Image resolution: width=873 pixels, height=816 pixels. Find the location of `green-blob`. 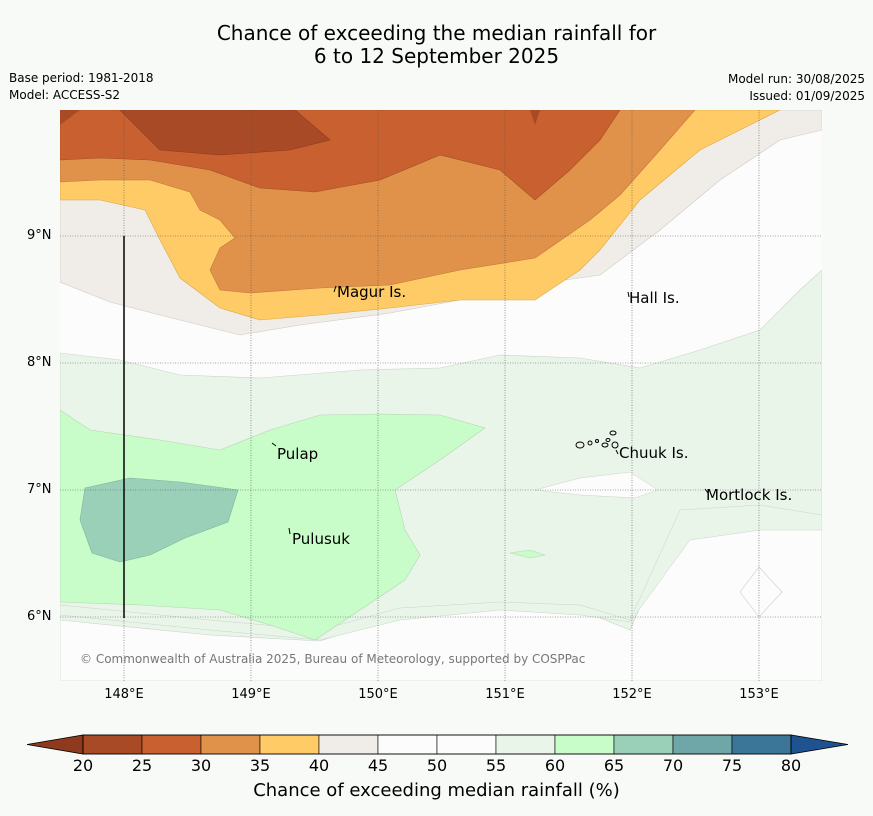

green-blob is located at coordinates (527, 554).